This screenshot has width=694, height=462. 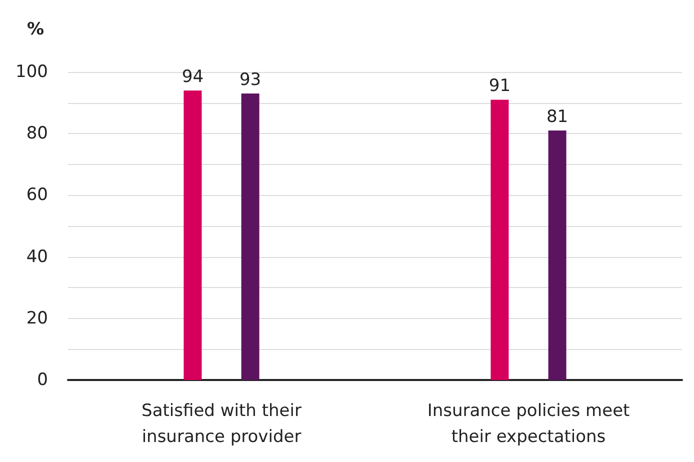 I want to click on x-tick-label: Insurance policies meet their expectations, so click(x=528, y=424).